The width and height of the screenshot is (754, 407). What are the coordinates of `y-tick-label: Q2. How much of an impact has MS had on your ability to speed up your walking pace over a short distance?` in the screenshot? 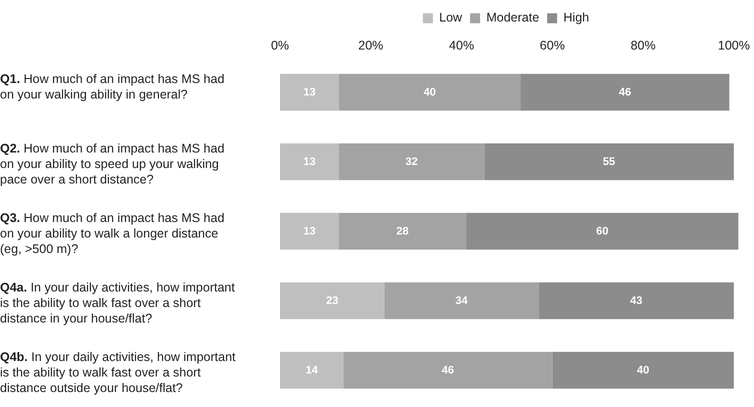 It's located at (112, 163).